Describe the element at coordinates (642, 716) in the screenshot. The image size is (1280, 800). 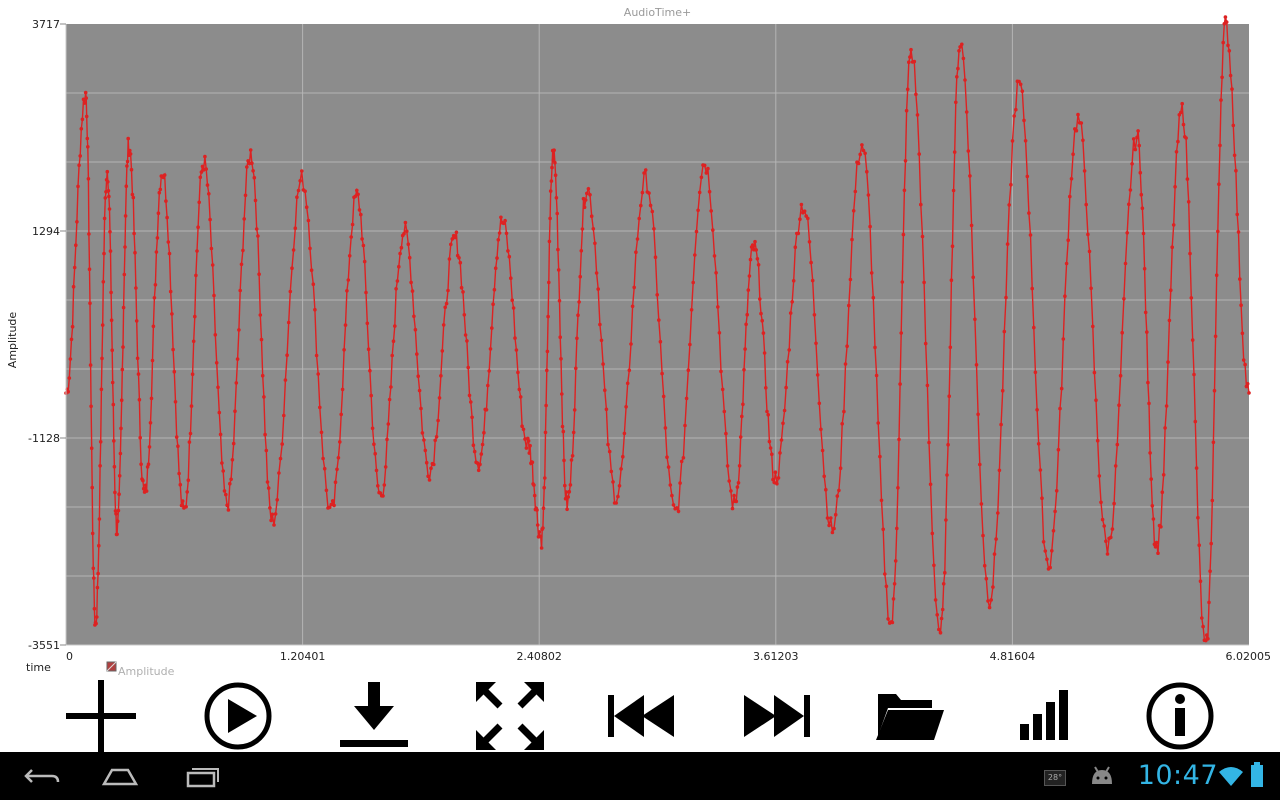
I see `skip-back-button` at that location.